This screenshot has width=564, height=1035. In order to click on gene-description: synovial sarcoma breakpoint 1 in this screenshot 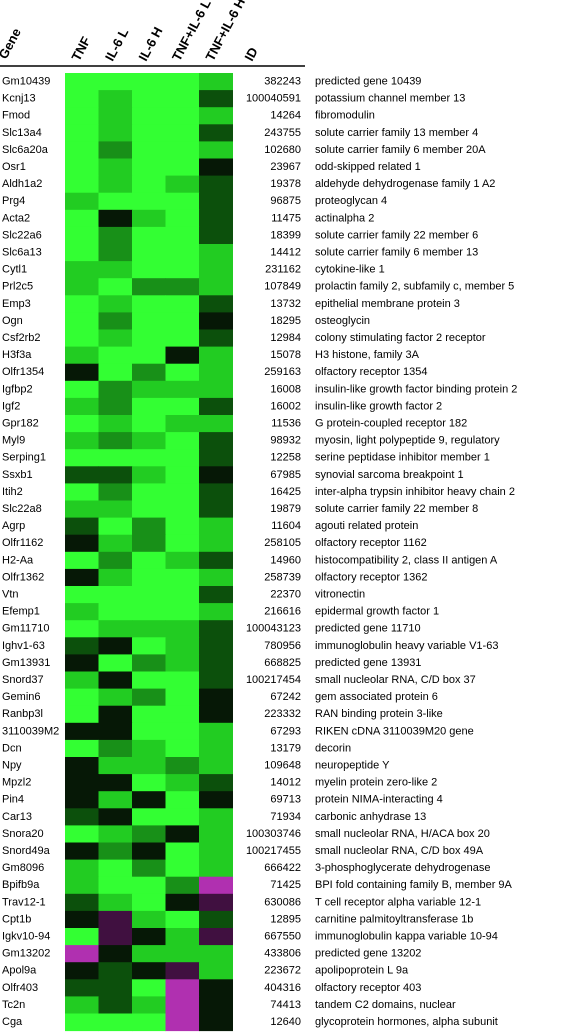, I will do `click(389, 475)`.